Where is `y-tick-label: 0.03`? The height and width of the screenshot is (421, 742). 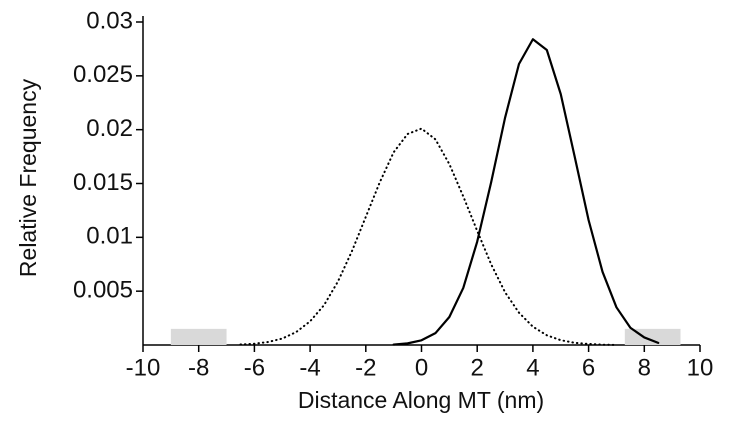 y-tick-label: 0.03 is located at coordinates (109, 20).